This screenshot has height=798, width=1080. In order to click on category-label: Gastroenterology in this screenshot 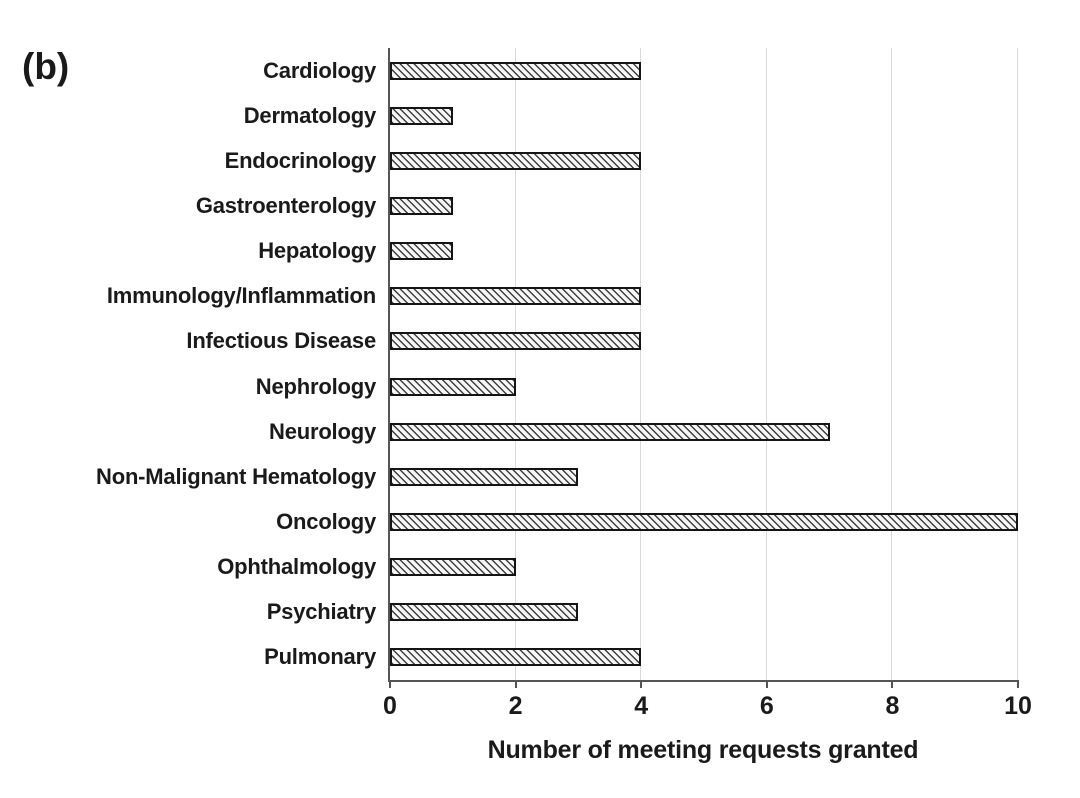, I will do `click(285, 205)`.